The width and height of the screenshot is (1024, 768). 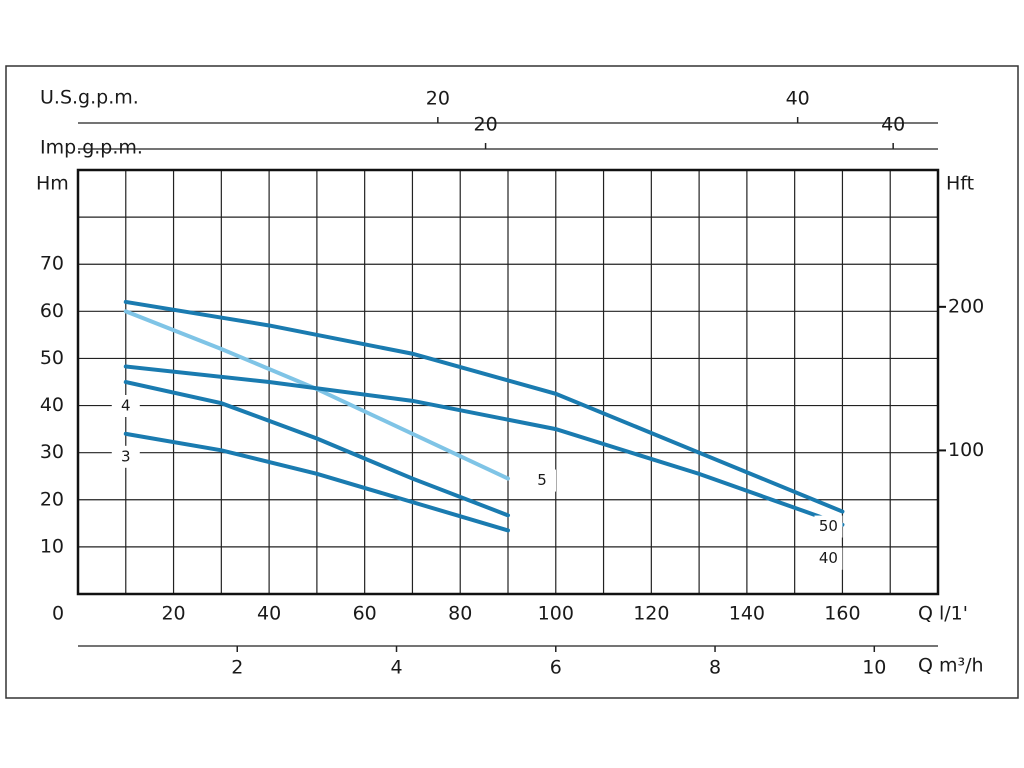 I want to click on curve-label: 50, so click(x=828, y=526).